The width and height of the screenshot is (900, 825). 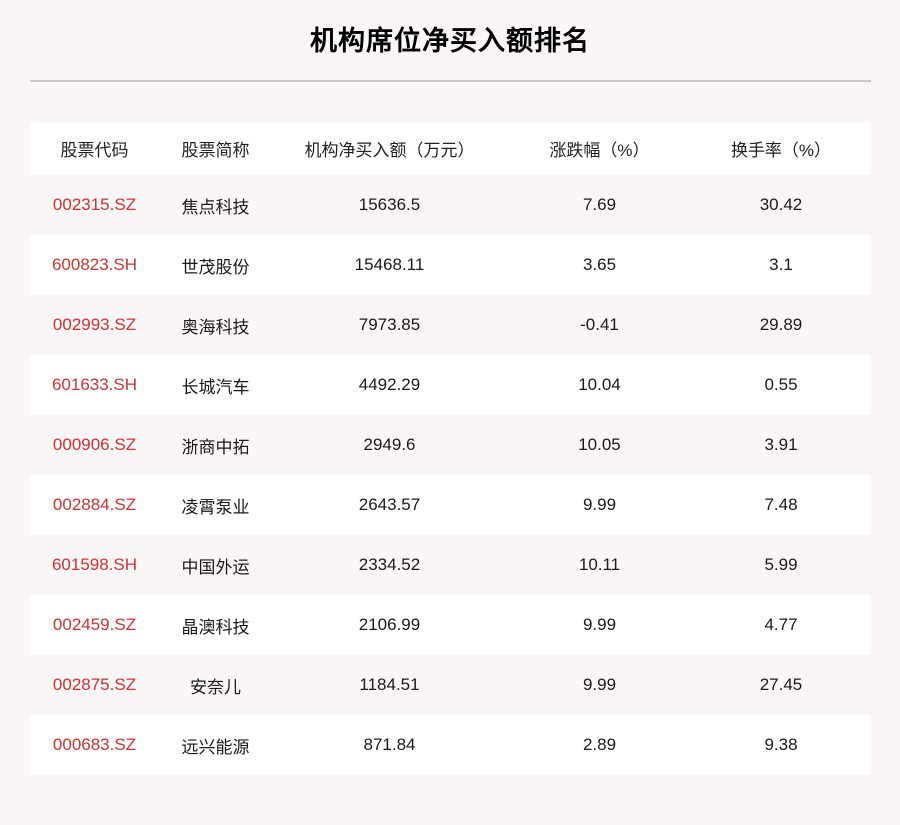 I want to click on cell-turnover: 9.38, so click(x=781, y=744).